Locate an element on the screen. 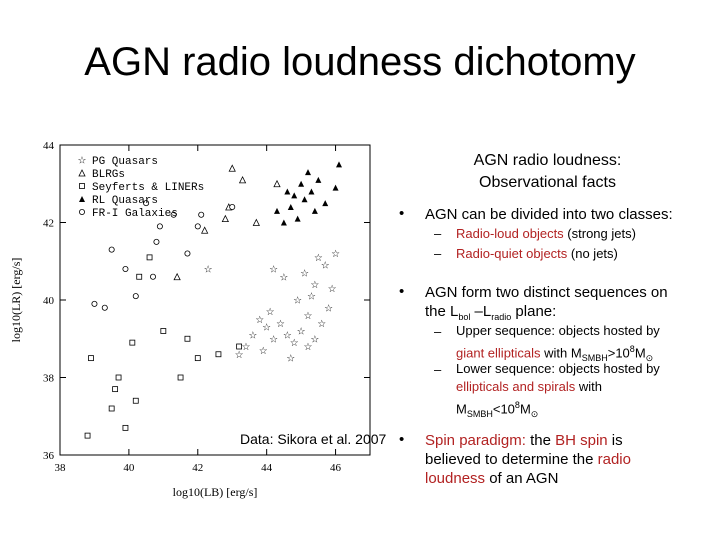 This screenshot has height=540, width=720. x-tick-label: 46 is located at coordinates (336, 468).